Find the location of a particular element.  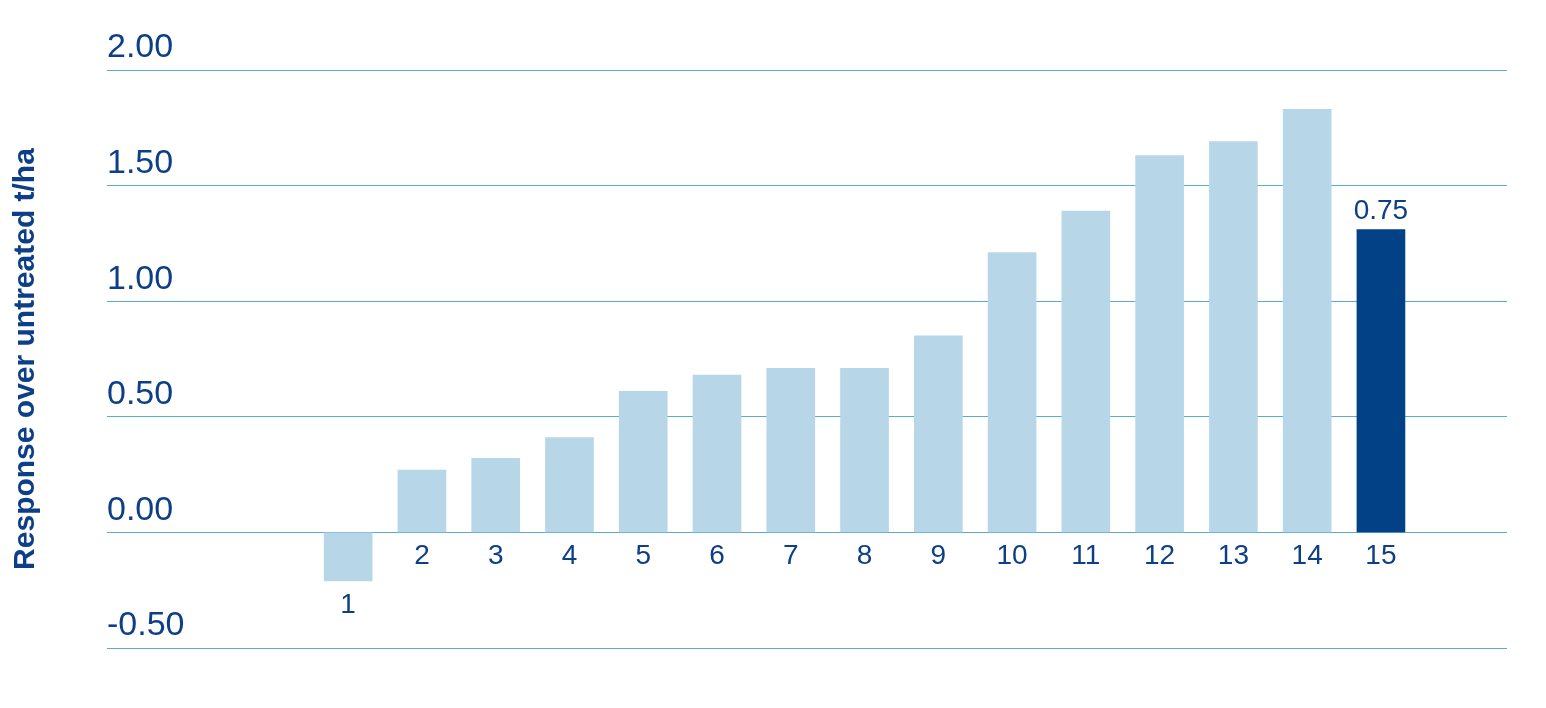

x-tick-label: 2 is located at coordinates (422, 555).